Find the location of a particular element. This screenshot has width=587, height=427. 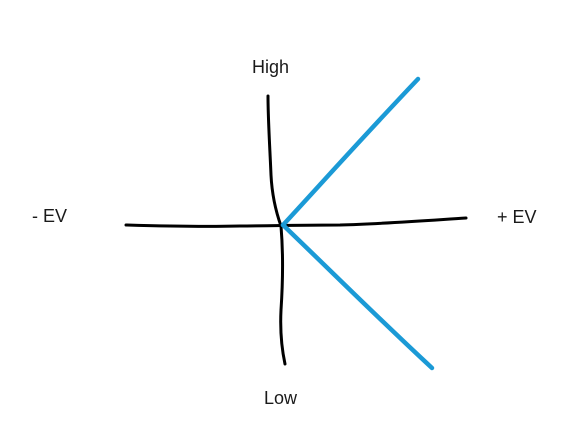

negative-ev-label: - EV is located at coordinates (50, 216).